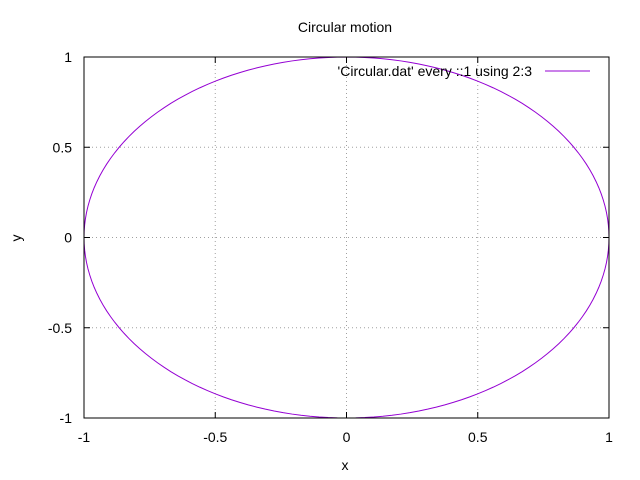  What do you see at coordinates (60, 328) in the screenshot?
I see `y-tick-label: -0.5` at bounding box center [60, 328].